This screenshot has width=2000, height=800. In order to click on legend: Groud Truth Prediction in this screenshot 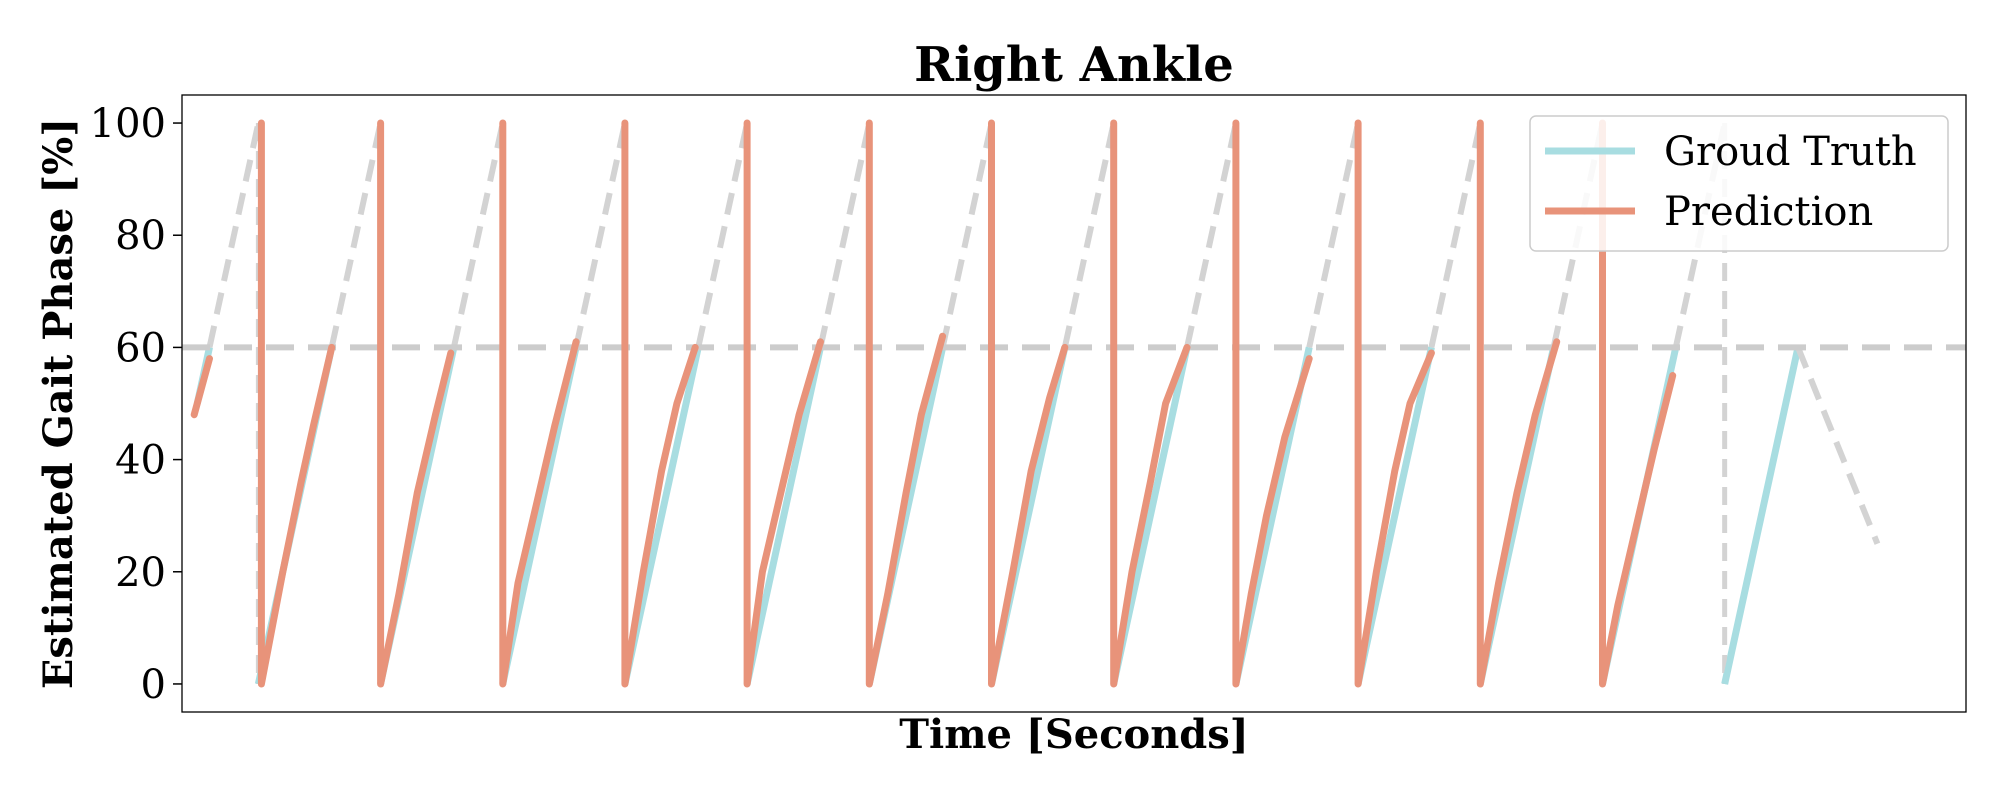, I will do `click(1739, 183)`.